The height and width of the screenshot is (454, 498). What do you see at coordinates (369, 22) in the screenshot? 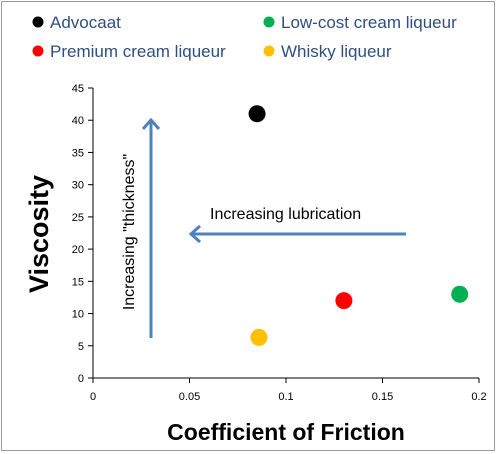
I see `legend-label: Low-cost cream liqueur` at bounding box center [369, 22].